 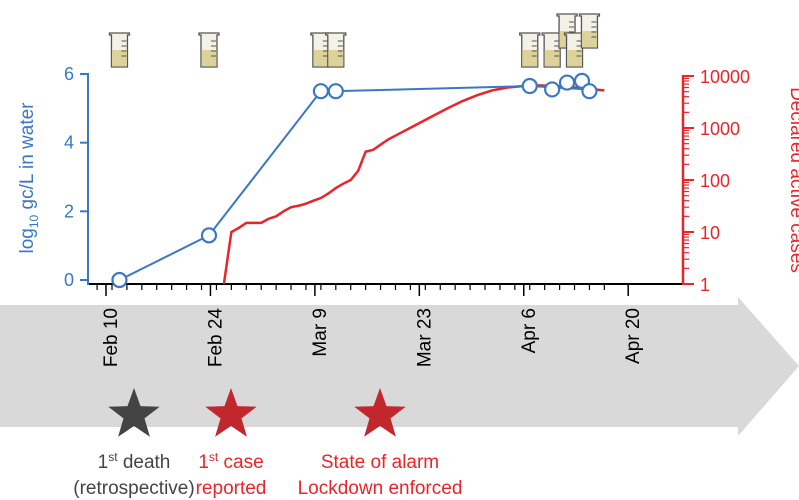 What do you see at coordinates (633, 336) in the screenshot?
I see `x-tick-label: Apr 20` at bounding box center [633, 336].